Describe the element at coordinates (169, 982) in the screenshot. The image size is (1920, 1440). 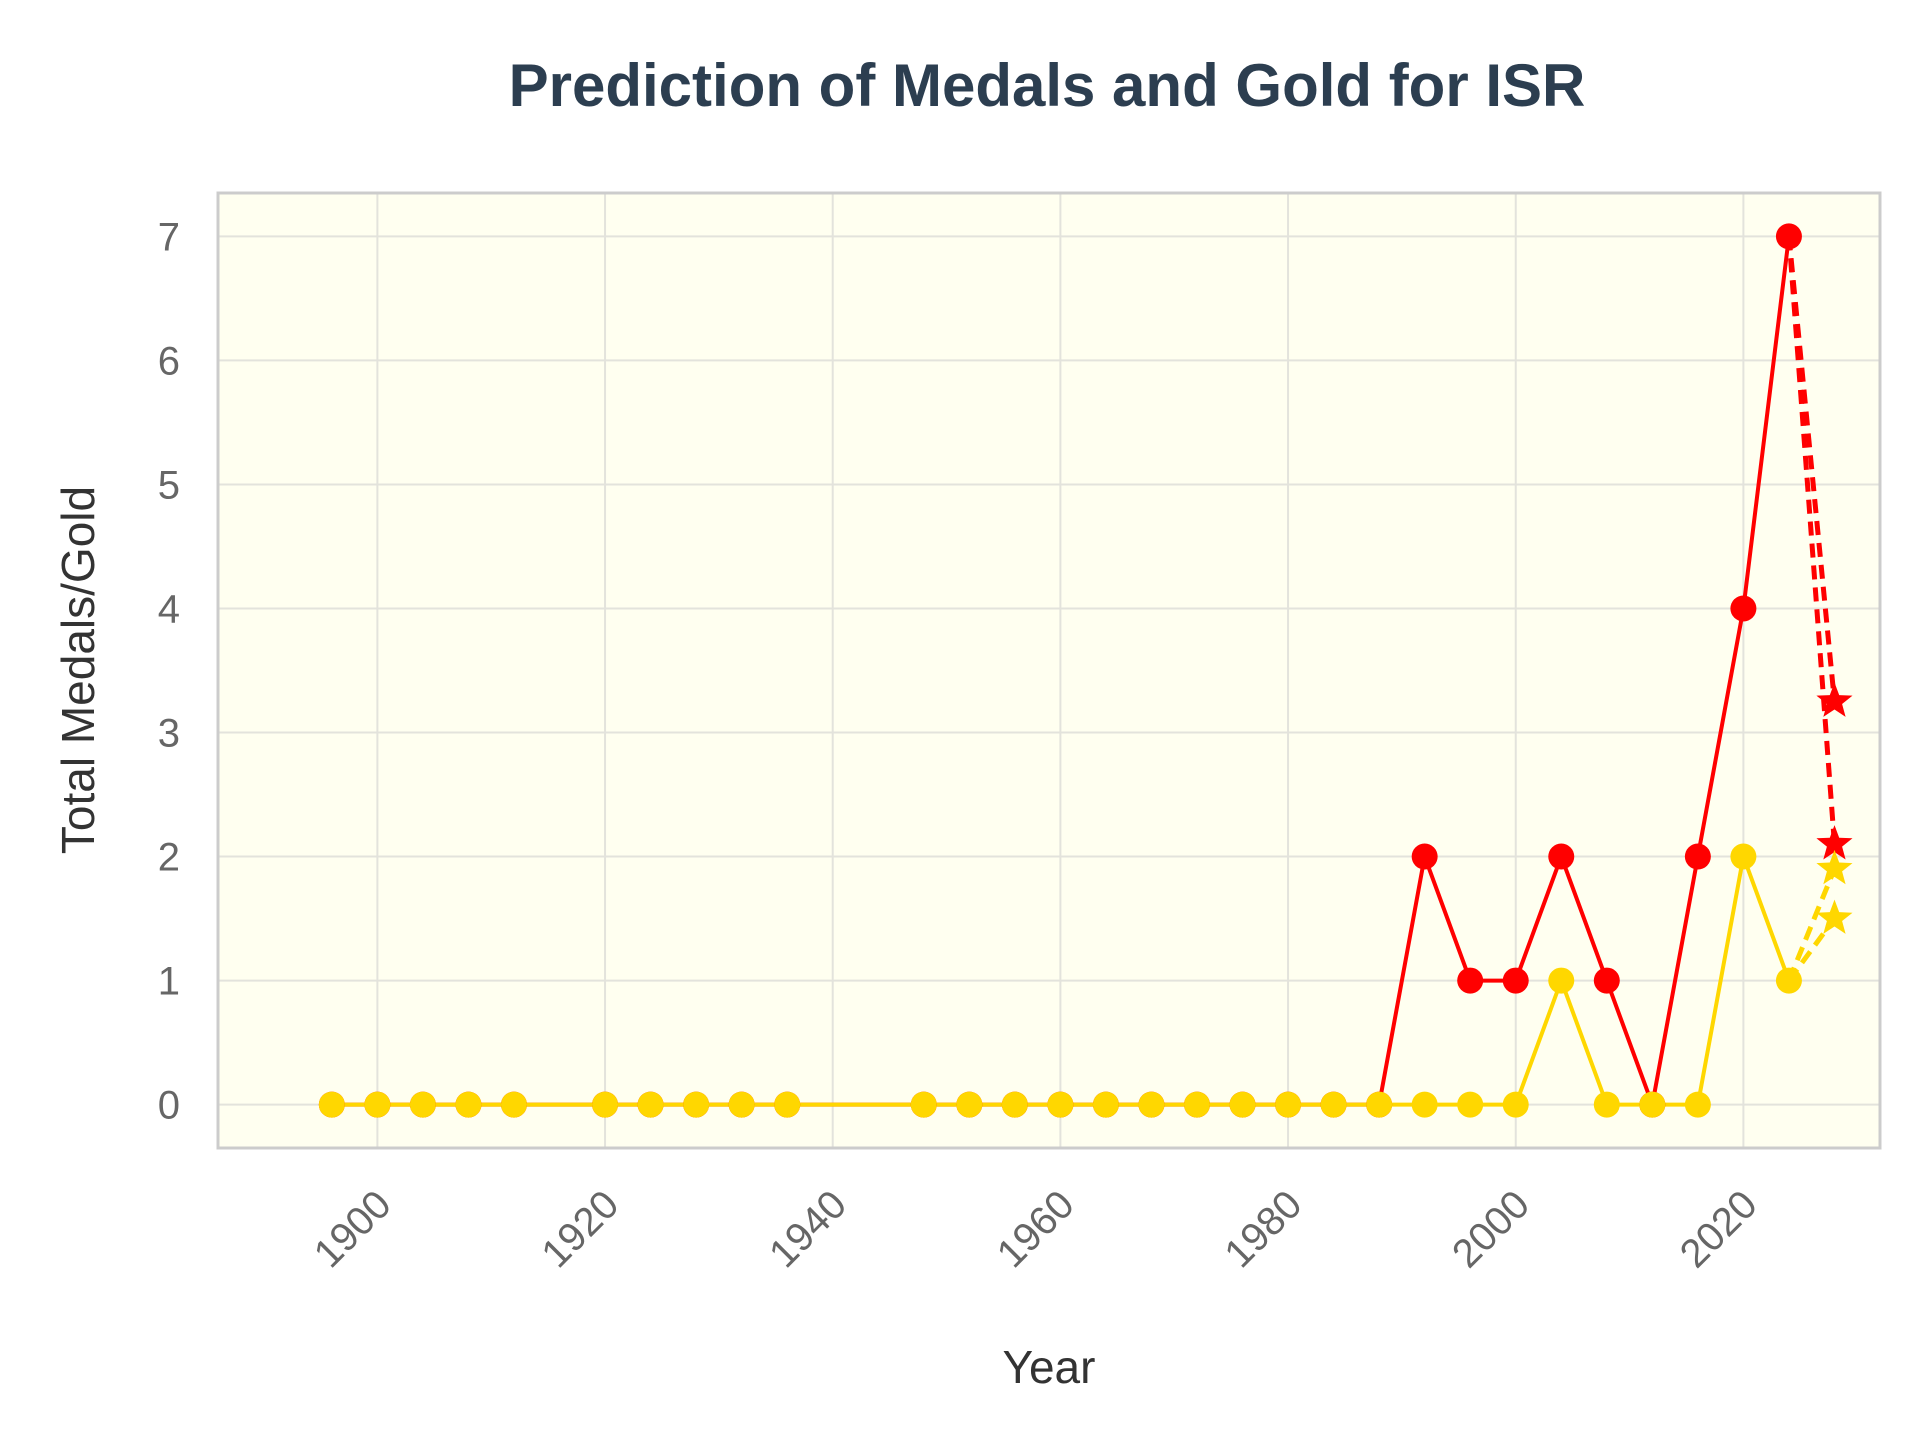
I see `y-tick-label: 1` at that location.